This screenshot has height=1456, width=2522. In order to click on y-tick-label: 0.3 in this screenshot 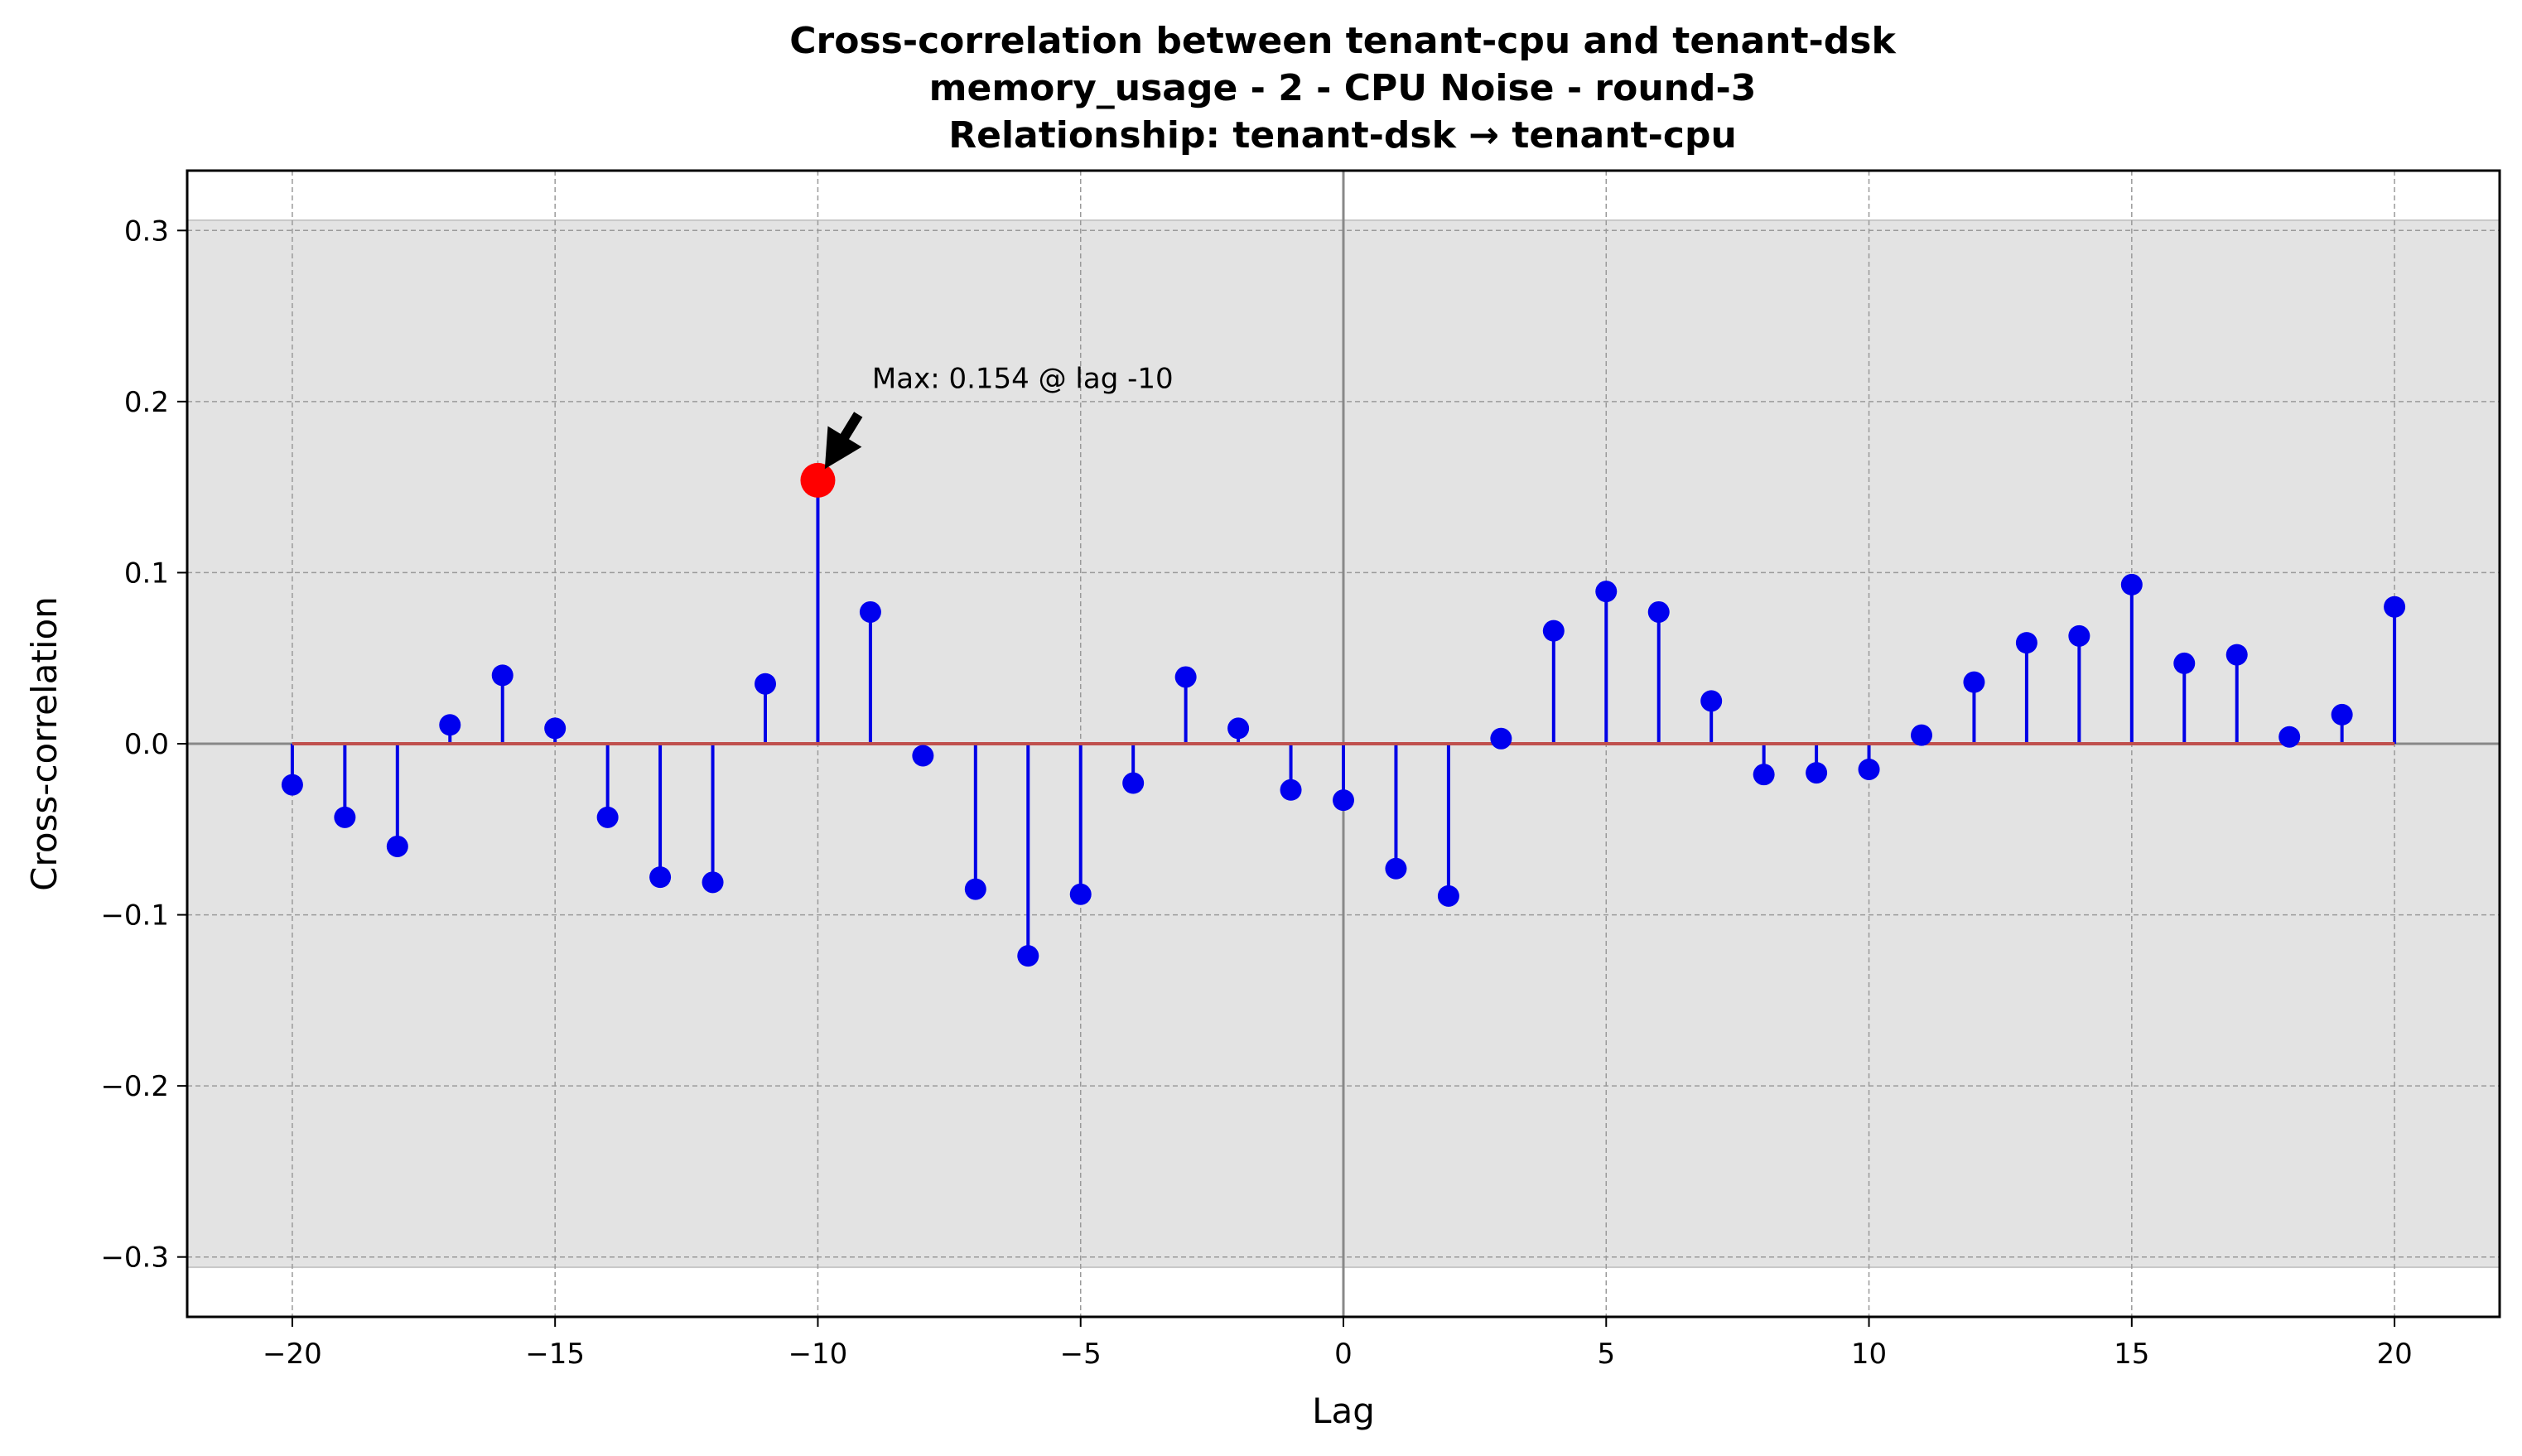, I will do `click(146, 231)`.